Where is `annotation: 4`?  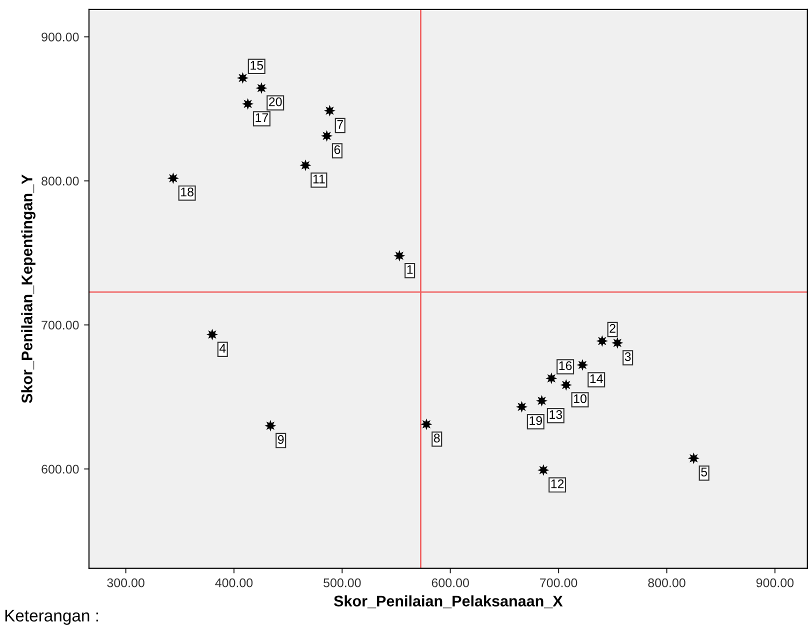 annotation: 4 is located at coordinates (222, 348).